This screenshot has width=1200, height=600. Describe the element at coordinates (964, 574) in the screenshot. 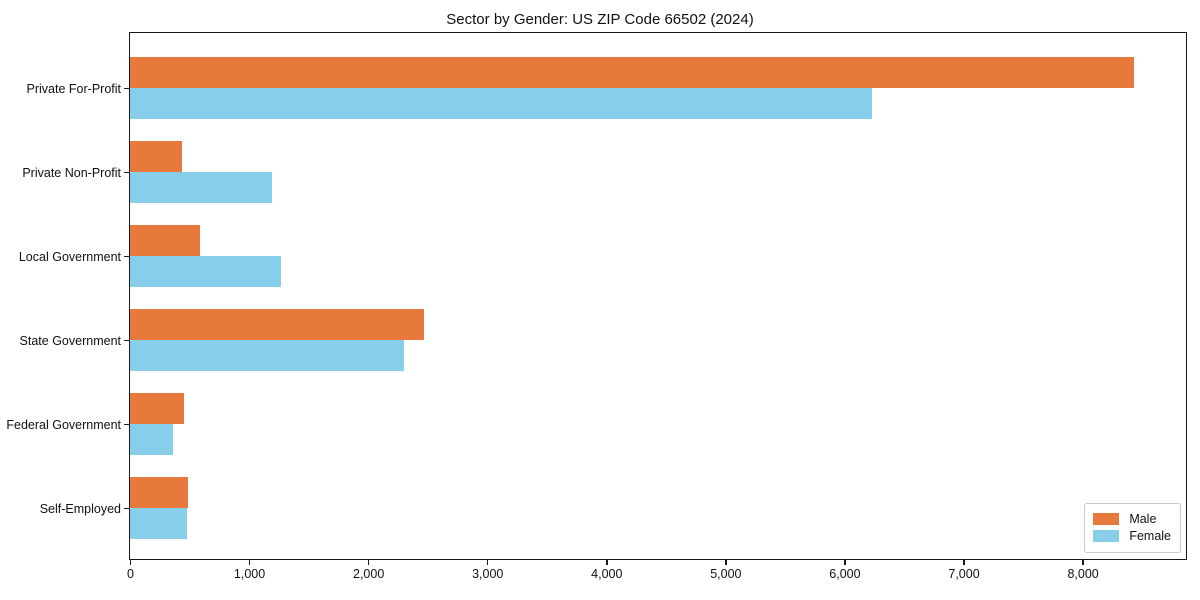

I see `x-axis-tick-label: 7,000` at that location.